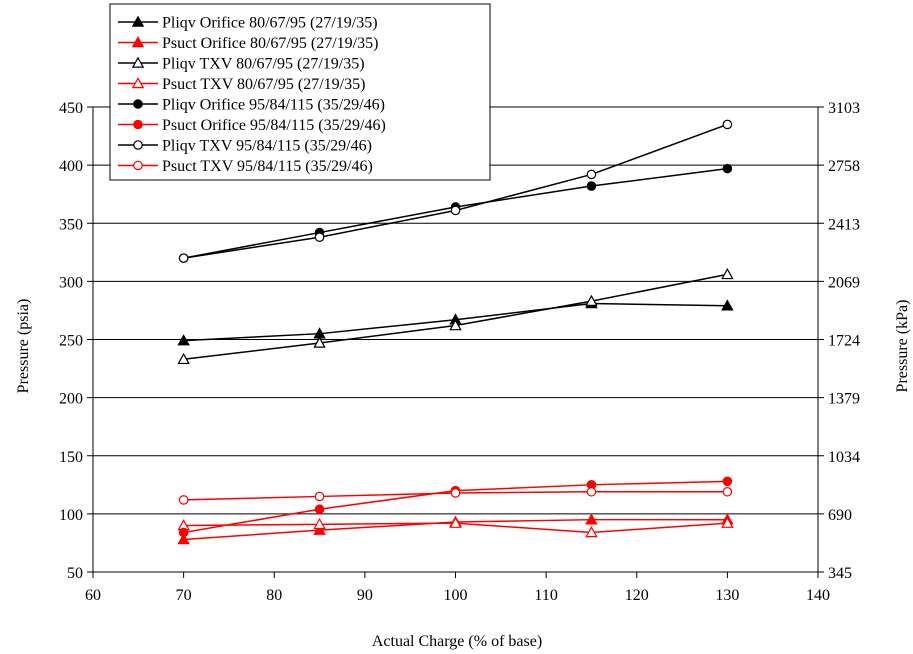  Describe the element at coordinates (727, 595) in the screenshot. I see `x-tick-label: 130` at that location.